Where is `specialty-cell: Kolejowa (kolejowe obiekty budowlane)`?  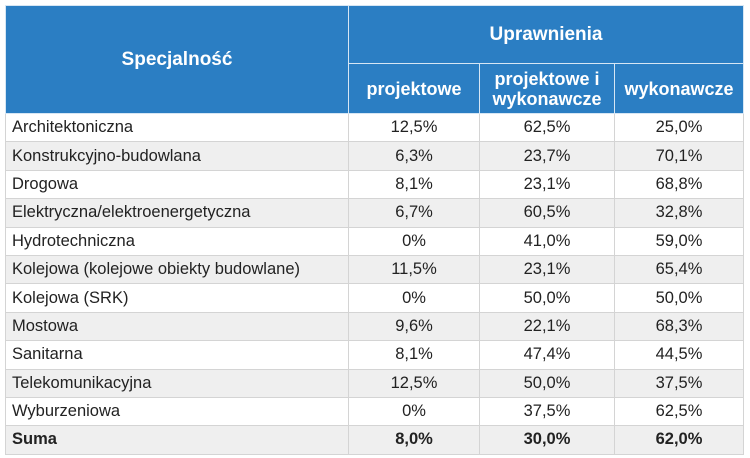
specialty-cell: Kolejowa (kolejowe obiekty budowlane) is located at coordinates (177, 269).